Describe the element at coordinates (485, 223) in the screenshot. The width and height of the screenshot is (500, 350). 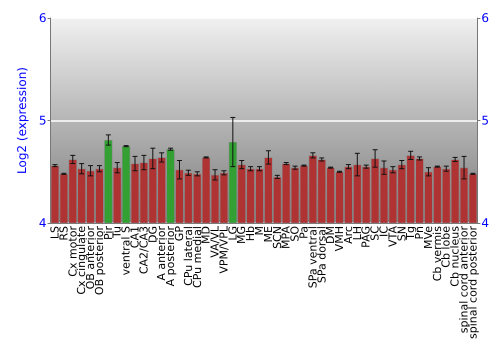
I see `y2-tick-label: 4` at that location.